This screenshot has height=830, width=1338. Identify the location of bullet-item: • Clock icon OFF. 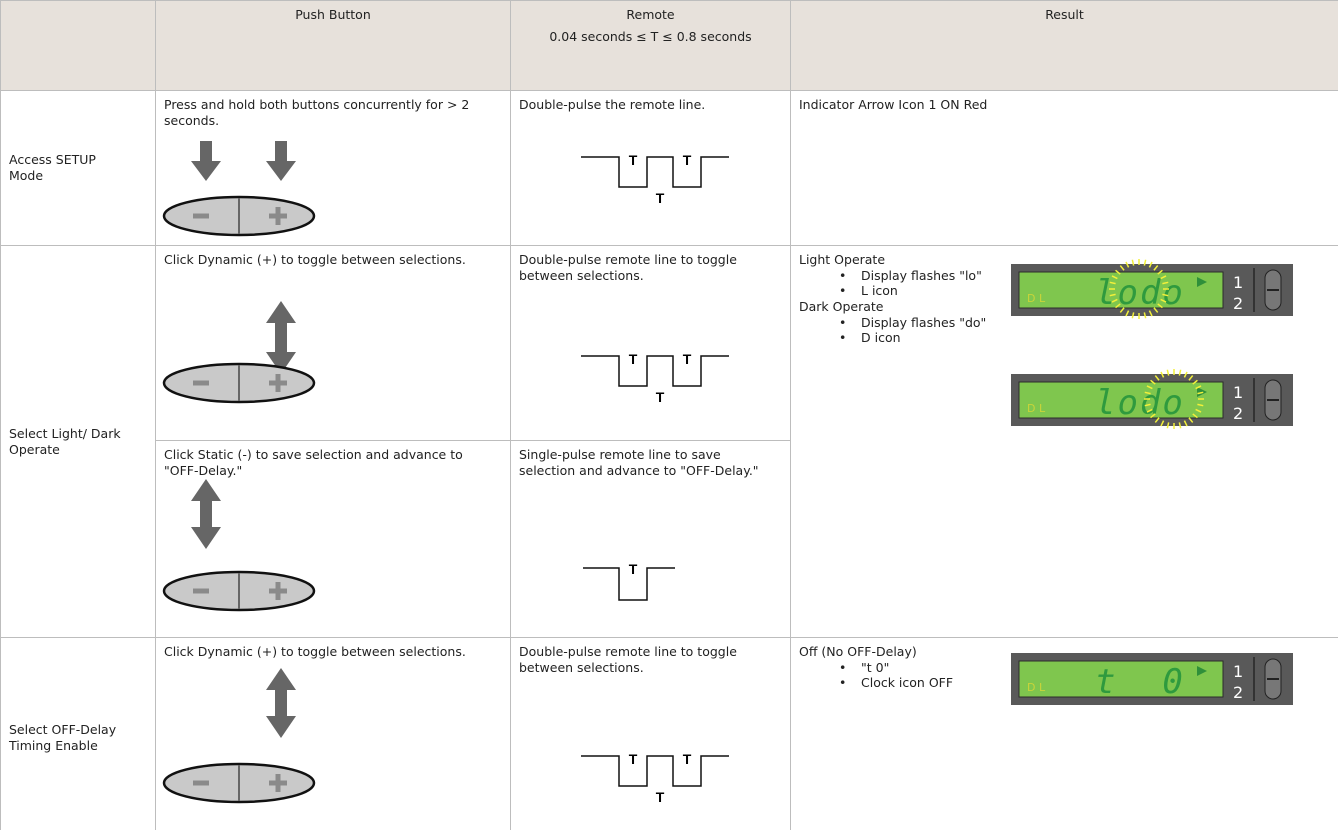
(896, 683).